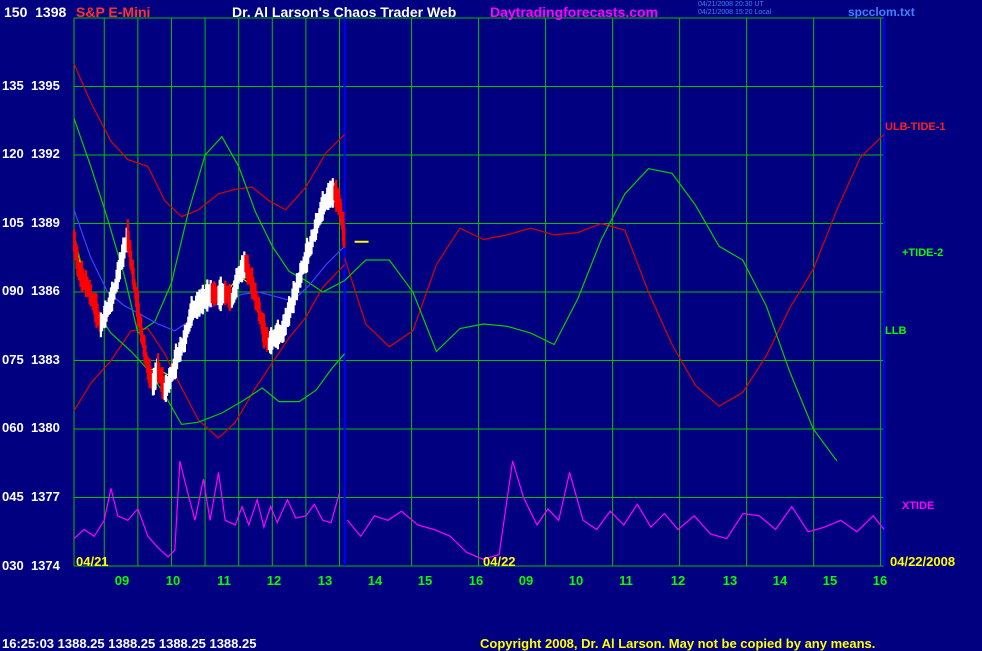  I want to click on y-label-060: 060 1380, so click(31, 427).